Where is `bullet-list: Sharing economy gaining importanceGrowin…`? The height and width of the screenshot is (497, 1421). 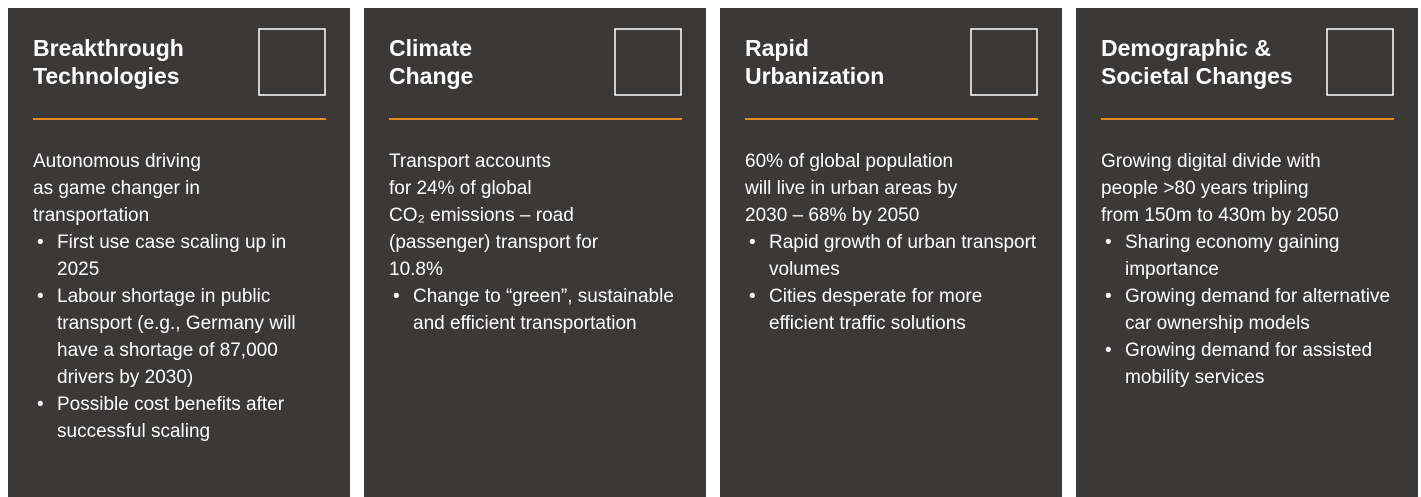 bullet-list: Sharing economy gaining importanceGrowin… is located at coordinates (1247, 310).